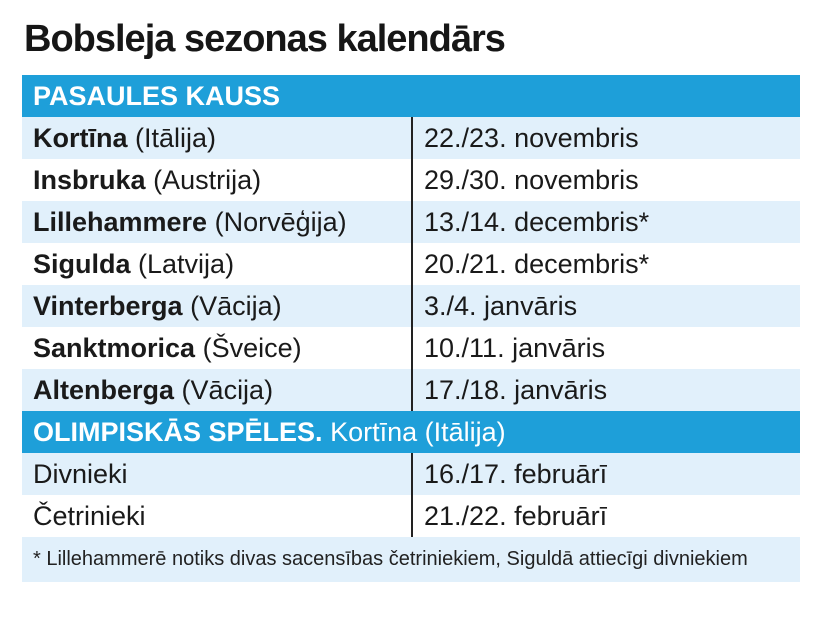  Describe the element at coordinates (80, 474) in the screenshot. I see `event-cell: Divnieki` at that location.